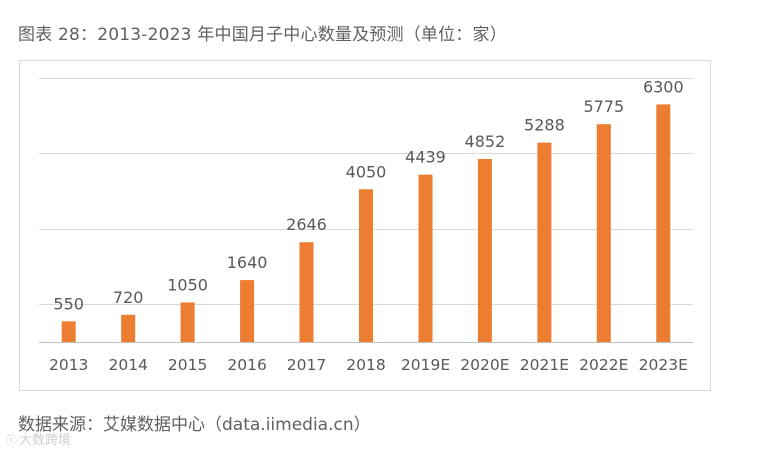 This screenshot has width=764, height=454. I want to click on data-label: 720, so click(128, 297).